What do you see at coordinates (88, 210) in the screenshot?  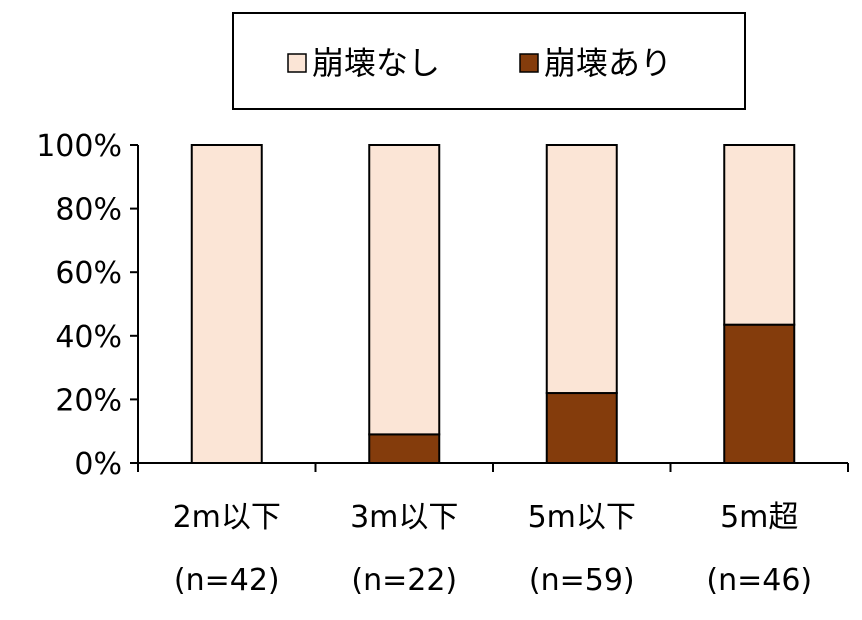 I see `y-tick-label: 80%` at bounding box center [88, 210].